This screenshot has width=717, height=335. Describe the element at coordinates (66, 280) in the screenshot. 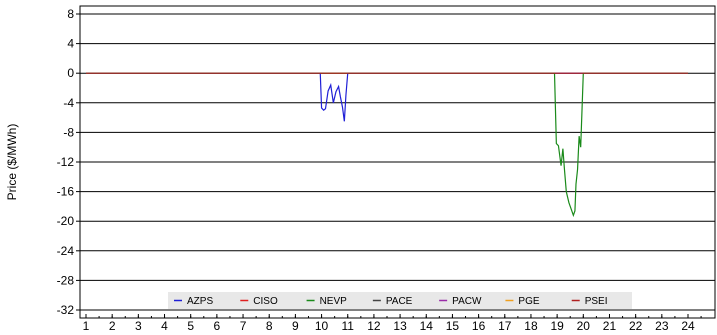

I see `y-tick-label: -28` at that location.